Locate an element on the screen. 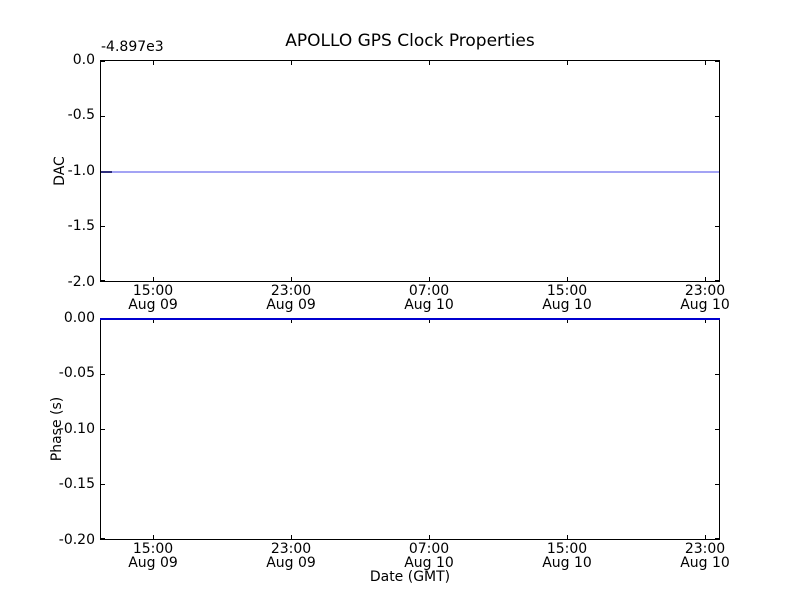  ytick-label: -2.0 is located at coordinates (81, 282).